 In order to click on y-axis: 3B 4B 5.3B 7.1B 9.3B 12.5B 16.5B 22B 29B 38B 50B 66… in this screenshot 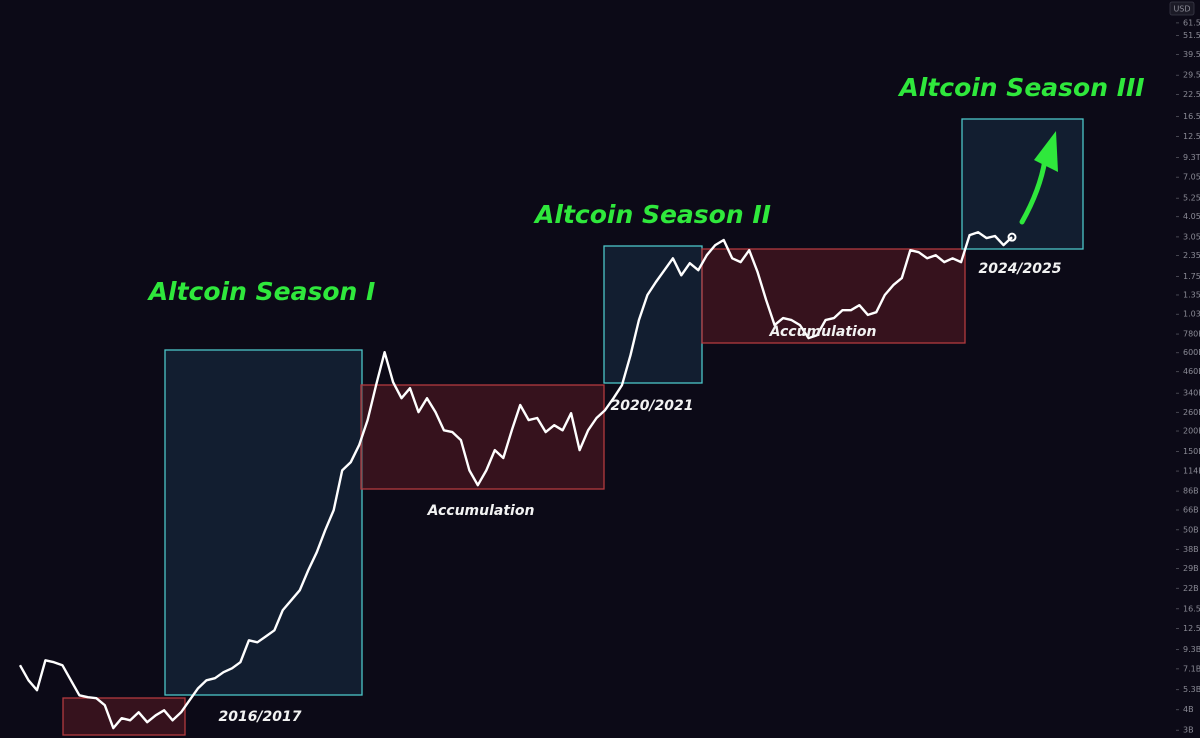, I will do `click(1188, 376)`.